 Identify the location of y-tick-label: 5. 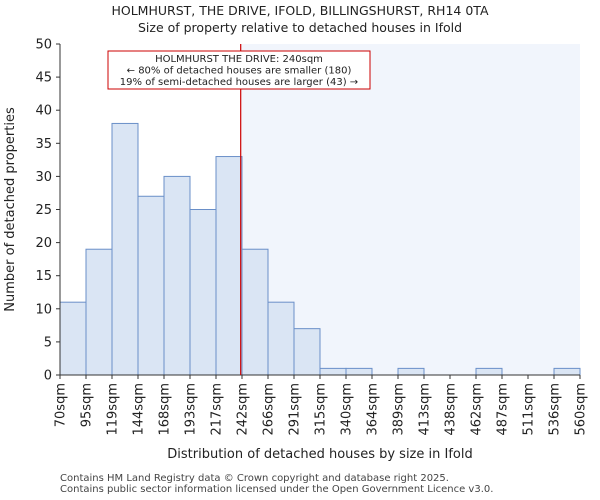
(48, 342).